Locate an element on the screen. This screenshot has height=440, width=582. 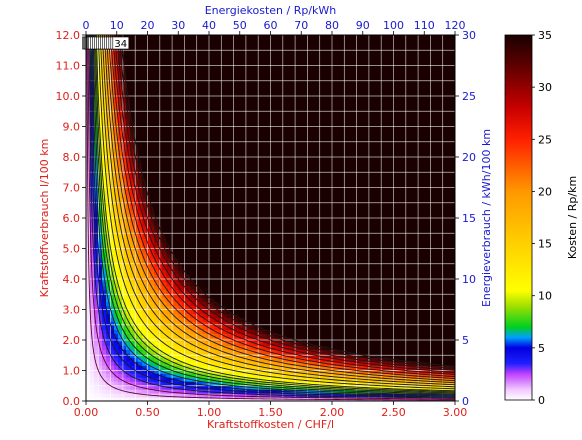
y-left-tick-label: 10.0 is located at coordinates (68, 96).